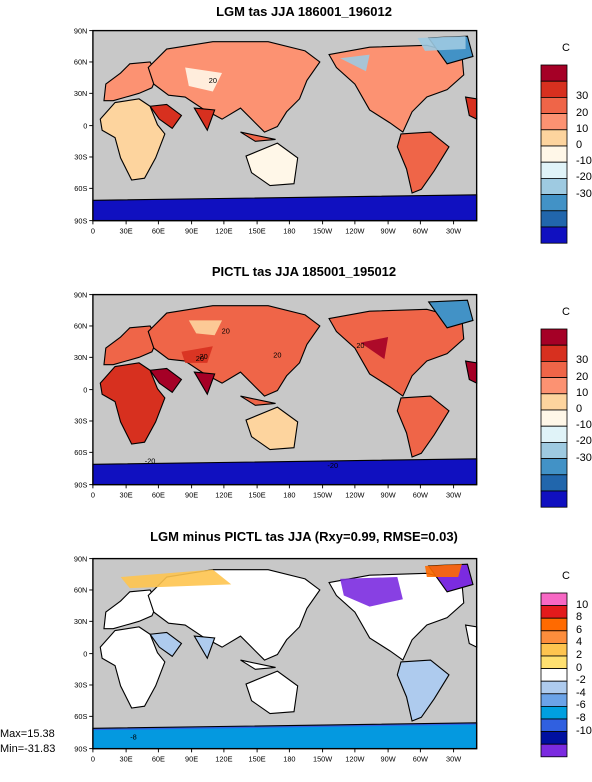 This screenshot has width=592, height=782. Describe the element at coordinates (80, 748) in the screenshot. I see `lat-label: 90S` at that location.